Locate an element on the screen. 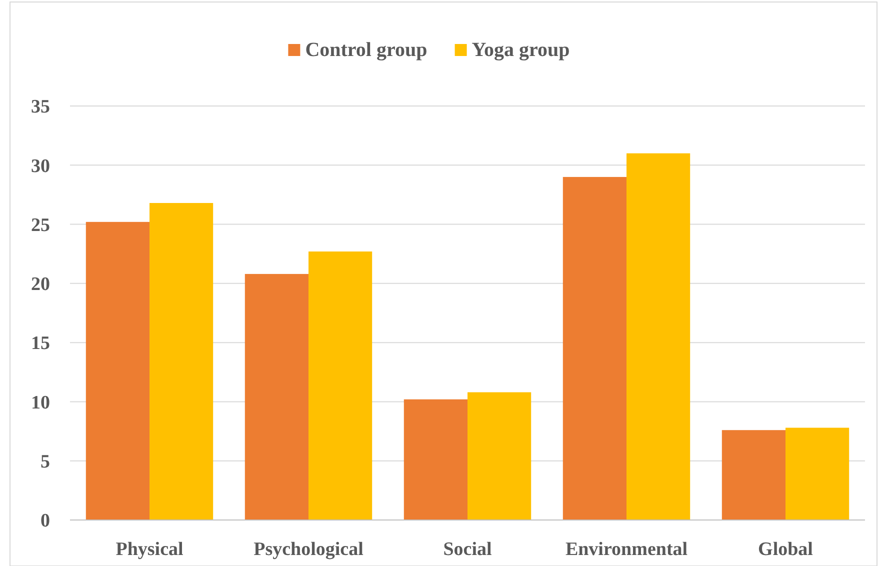  x-tick-label: Social is located at coordinates (467, 549).